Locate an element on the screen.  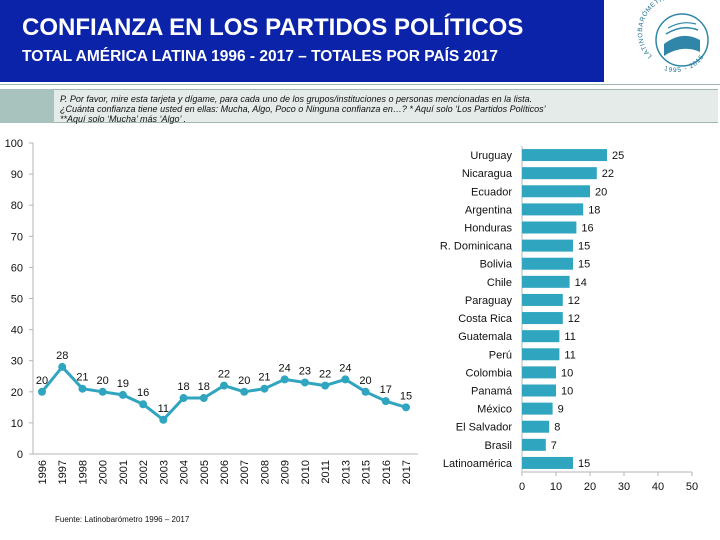
bar-category-label: Nicaragua is located at coordinates (487, 174).